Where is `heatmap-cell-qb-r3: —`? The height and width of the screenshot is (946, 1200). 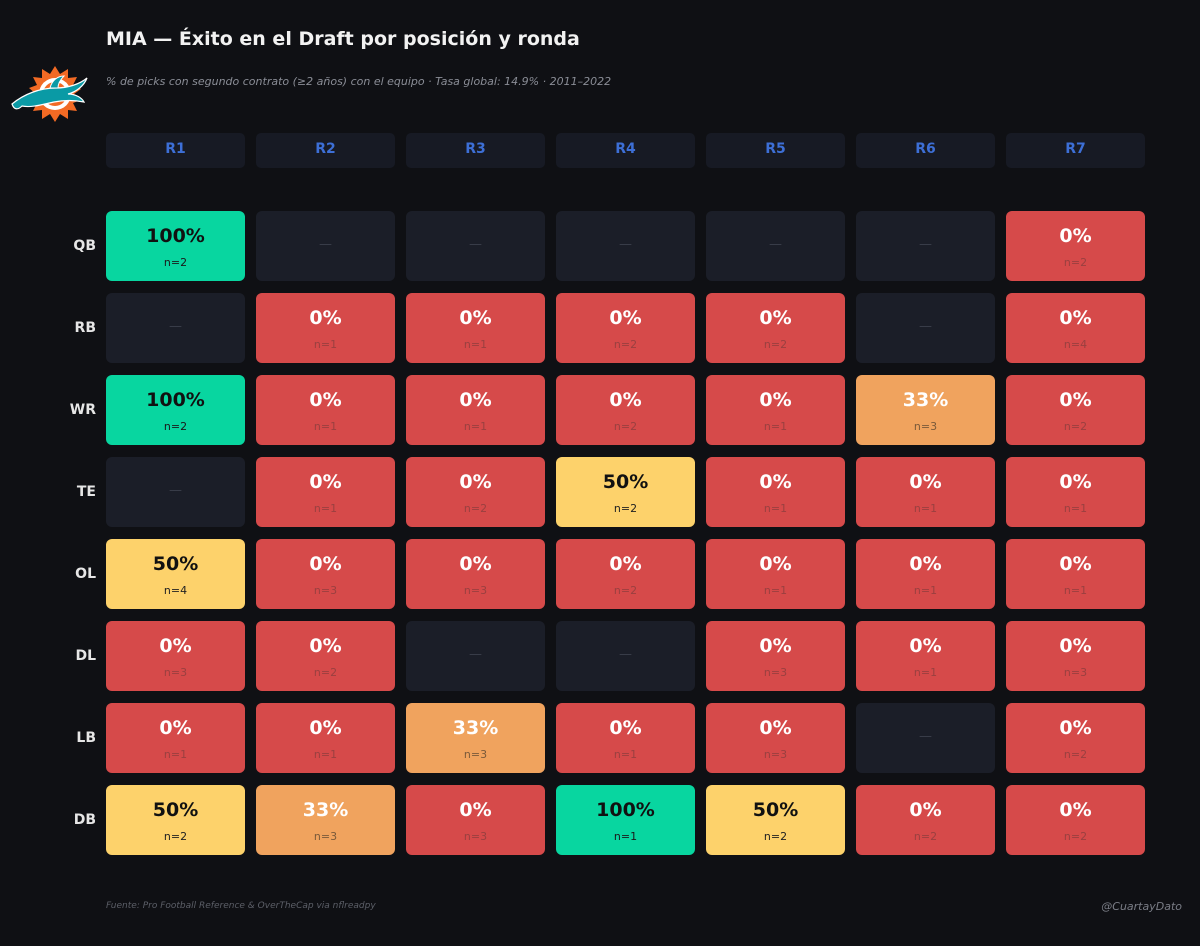
heatmap-cell-qb-r3: — is located at coordinates (475, 246).